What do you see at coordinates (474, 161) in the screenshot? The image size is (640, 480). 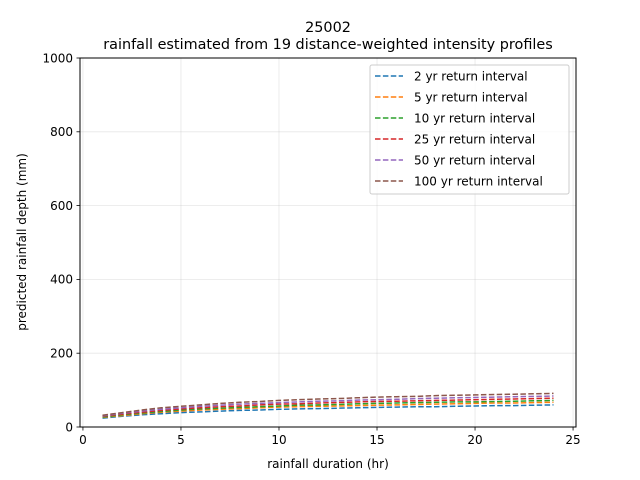 I see `legend-label: 50 yr return interval` at bounding box center [474, 161].